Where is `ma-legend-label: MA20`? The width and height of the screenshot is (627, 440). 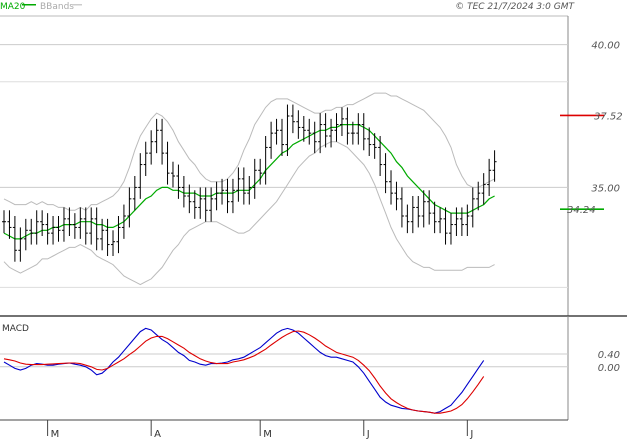
ma-legend-label: MA20 is located at coordinates (13, 7).